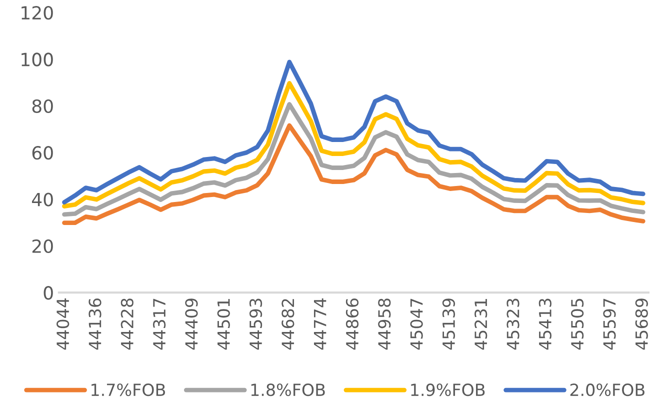 The width and height of the screenshot is (655, 418). Describe the element at coordinates (641, 324) in the screenshot. I see `x-tick-label: 45689` at that location.